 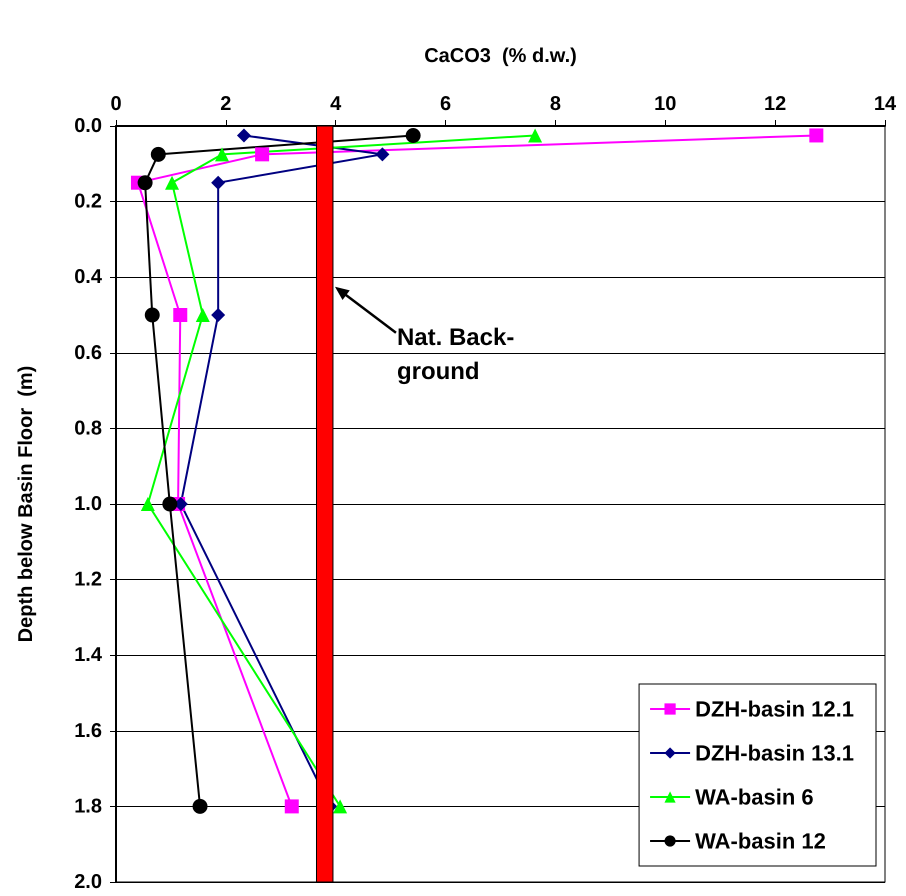 I want to click on x-tick-label: 2, so click(x=226, y=104).